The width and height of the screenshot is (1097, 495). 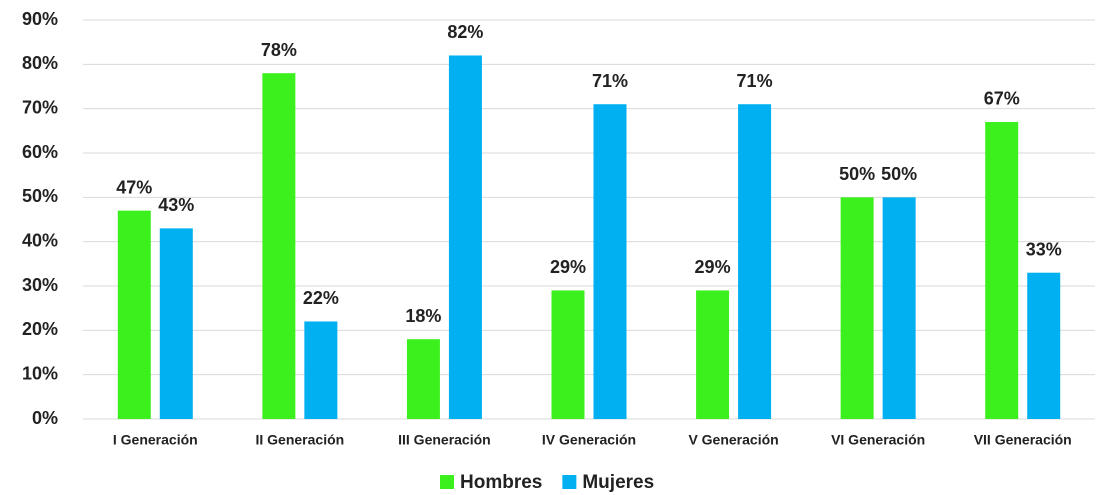 I want to click on y-tick-label: 30%, so click(x=40, y=285).